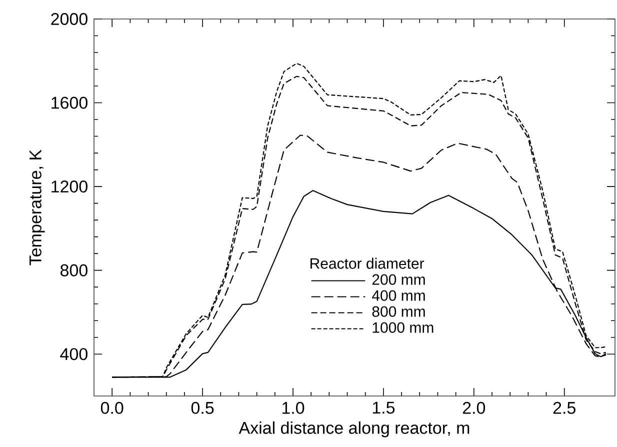  What do you see at coordinates (70, 186) in the screenshot?
I see `y-tick-label: 1200` at bounding box center [70, 186].